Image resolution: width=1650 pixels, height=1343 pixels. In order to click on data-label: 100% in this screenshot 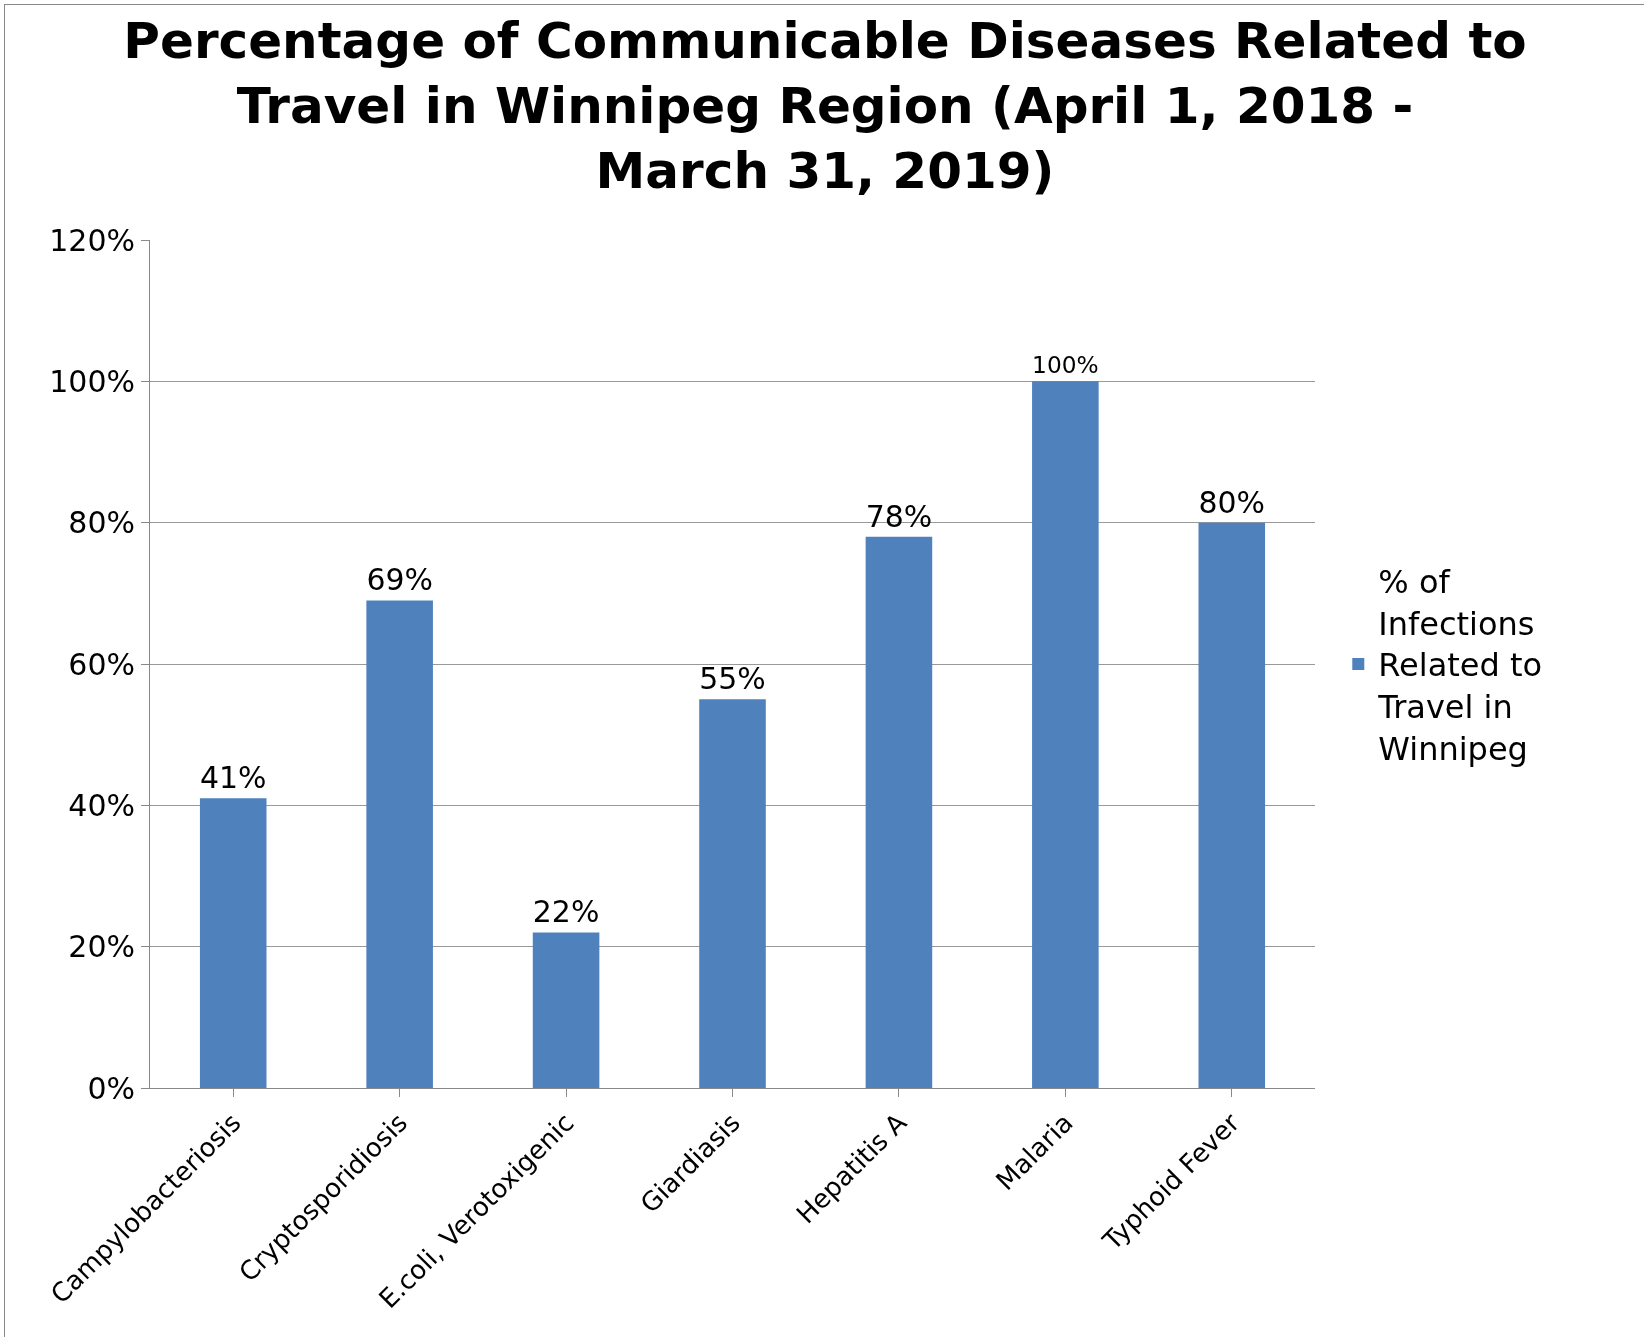, I will do `click(1065, 364)`.